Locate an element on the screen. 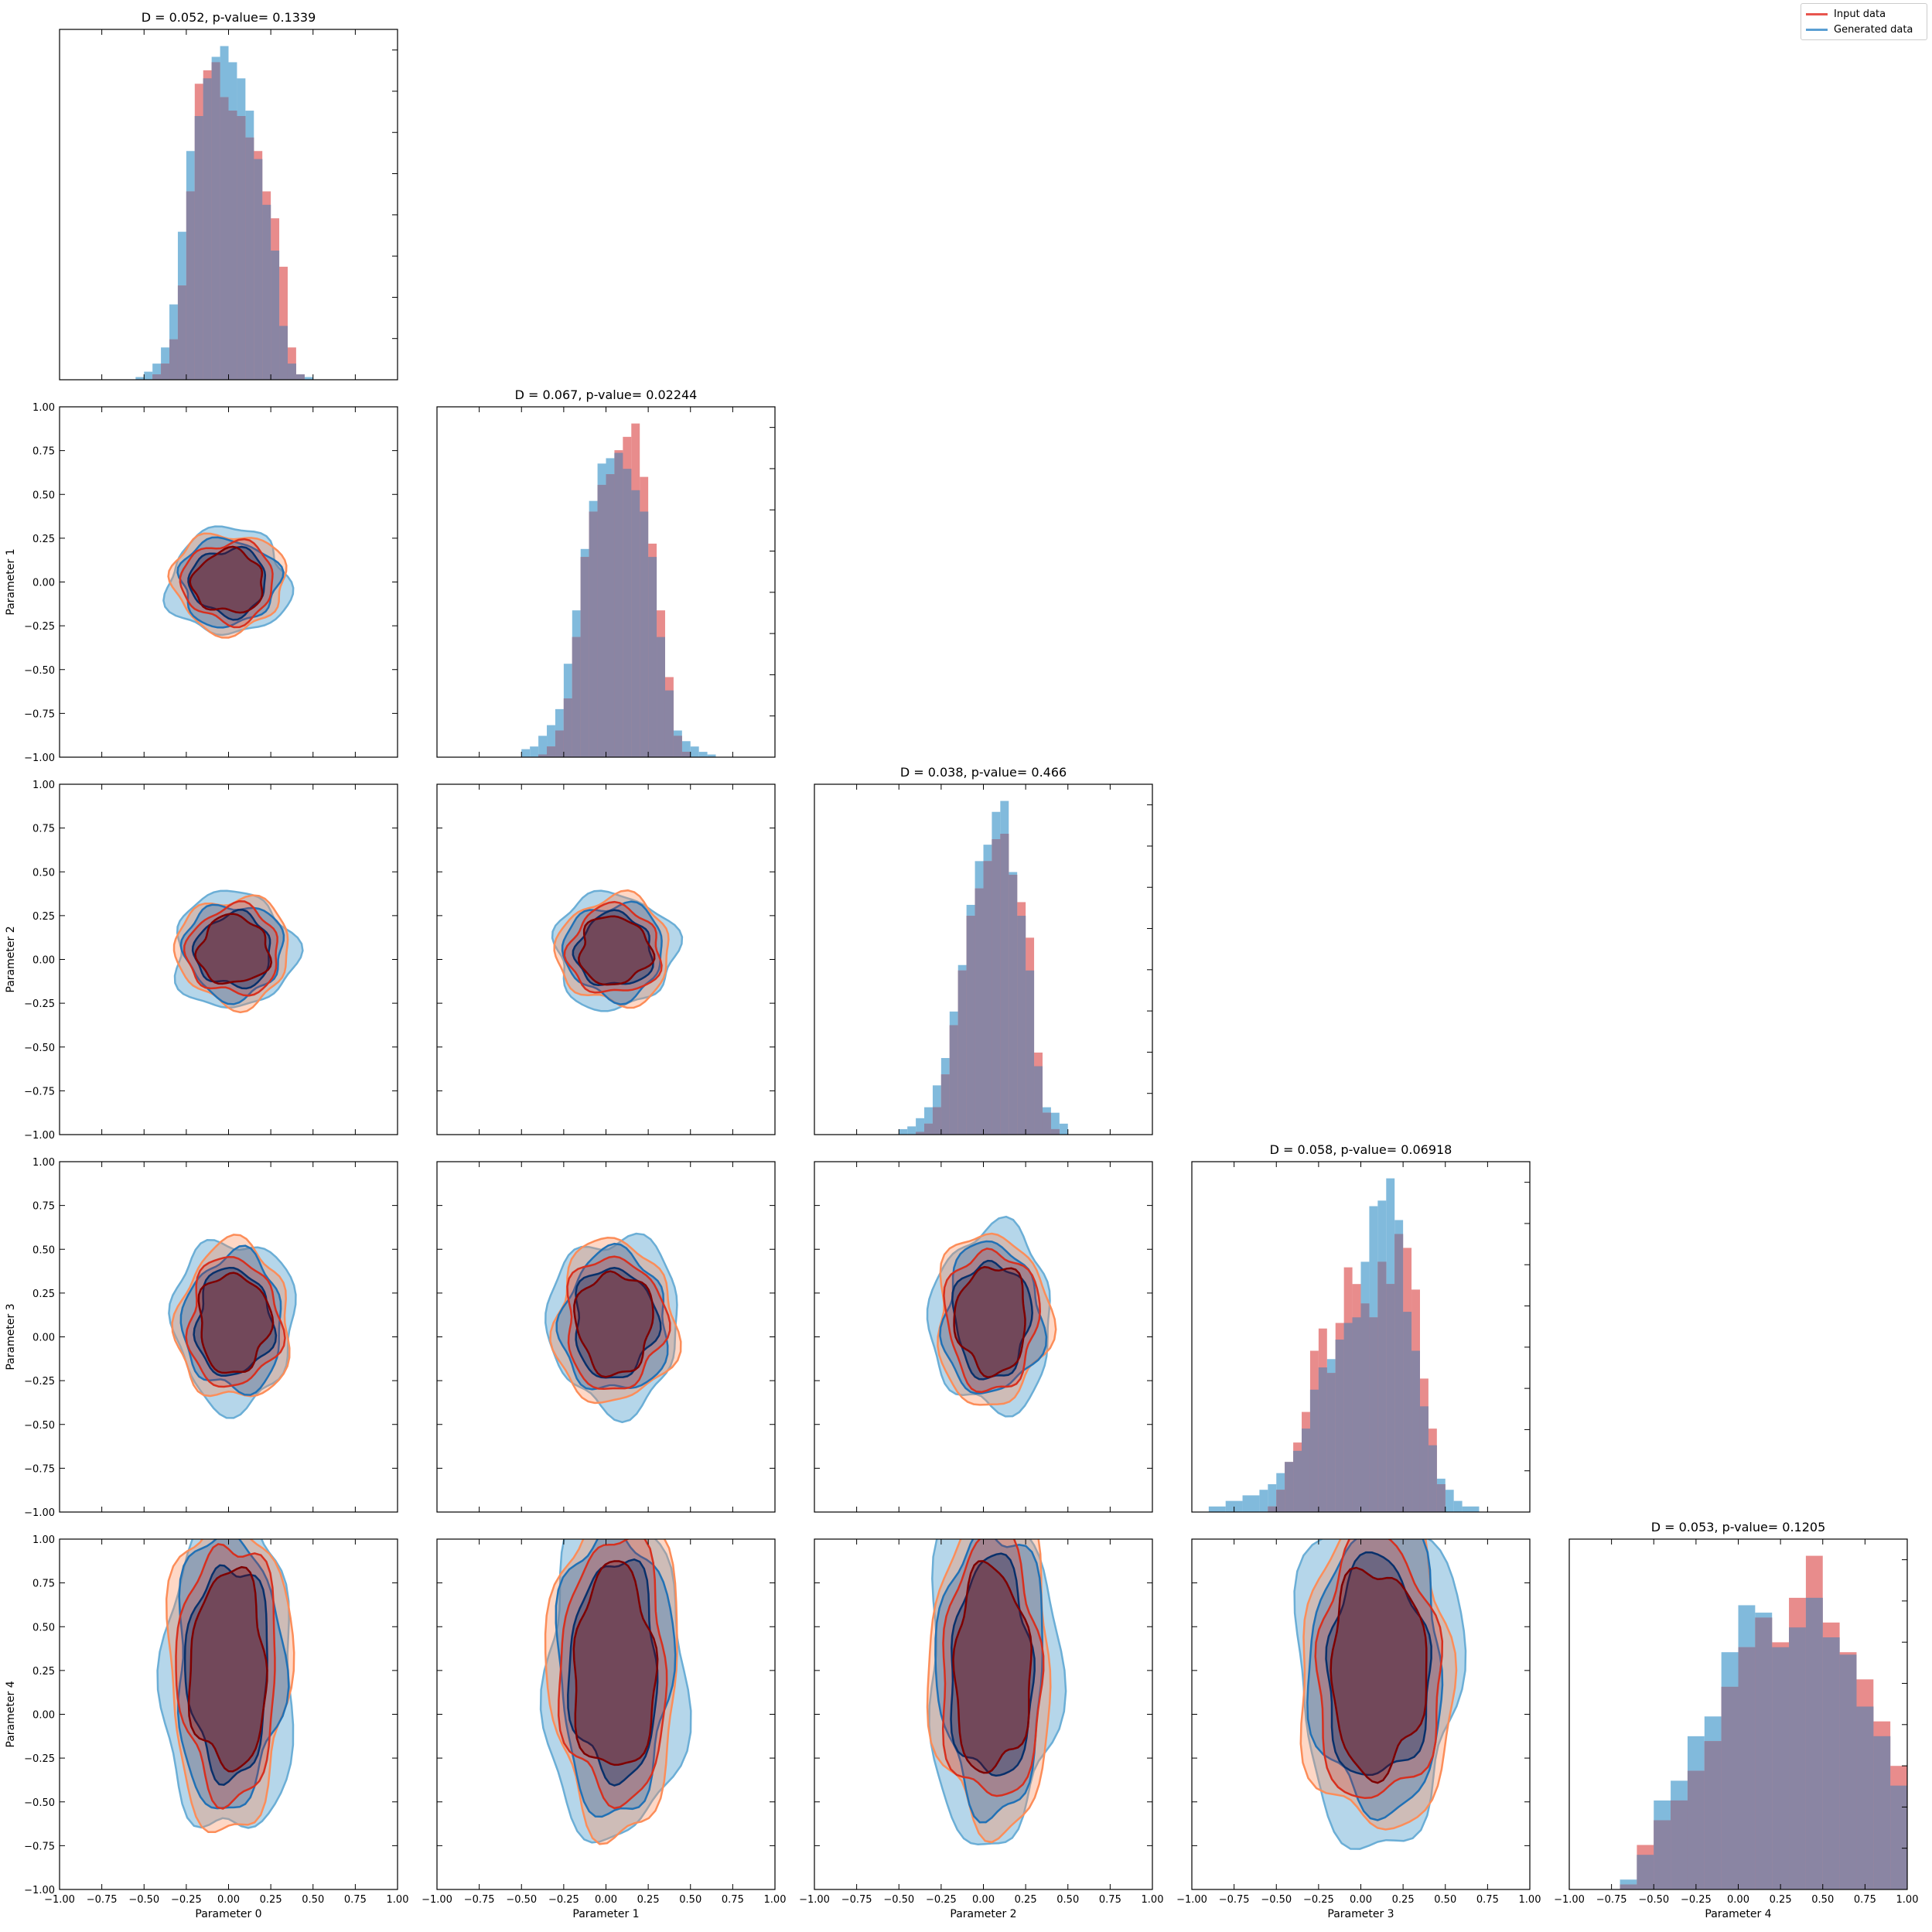 The image size is (1932, 1932). x-tick-label: 0.50 is located at coordinates (1067, 1900).